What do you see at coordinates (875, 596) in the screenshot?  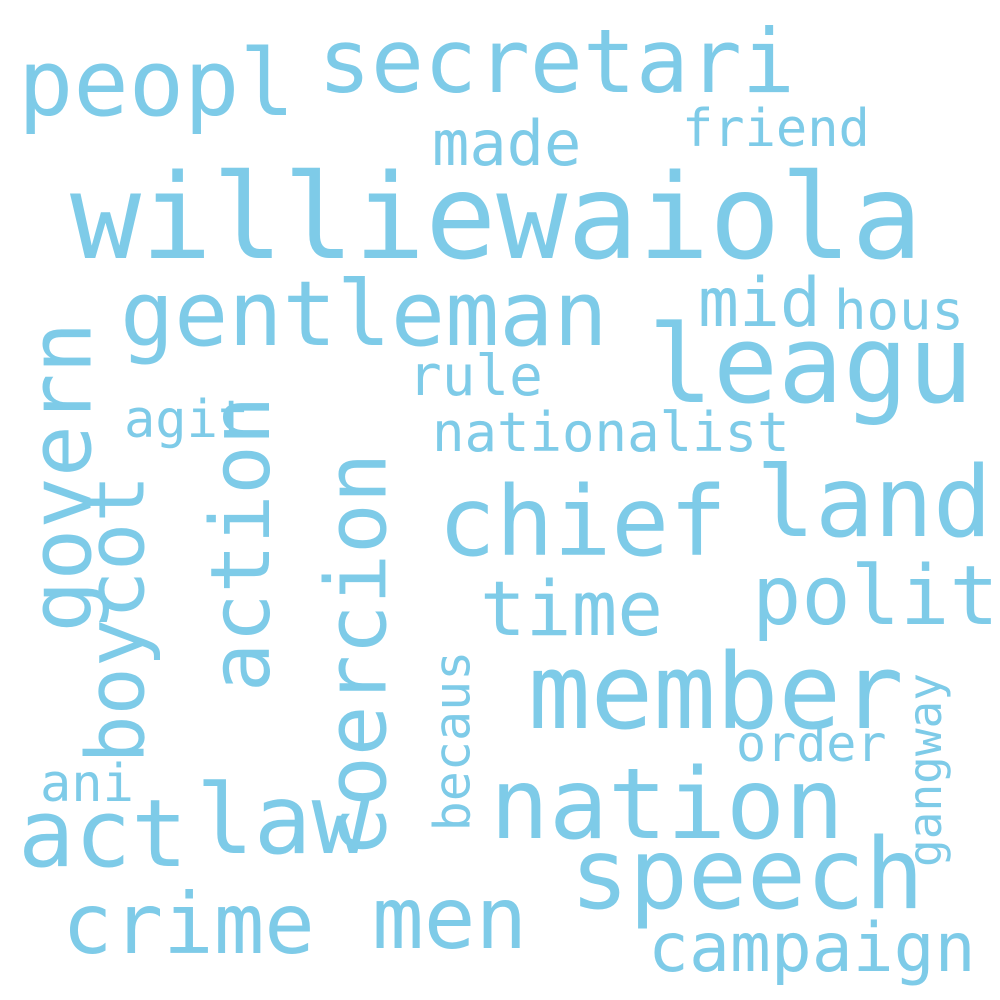 I see `word-polit: polit` at bounding box center [875, 596].